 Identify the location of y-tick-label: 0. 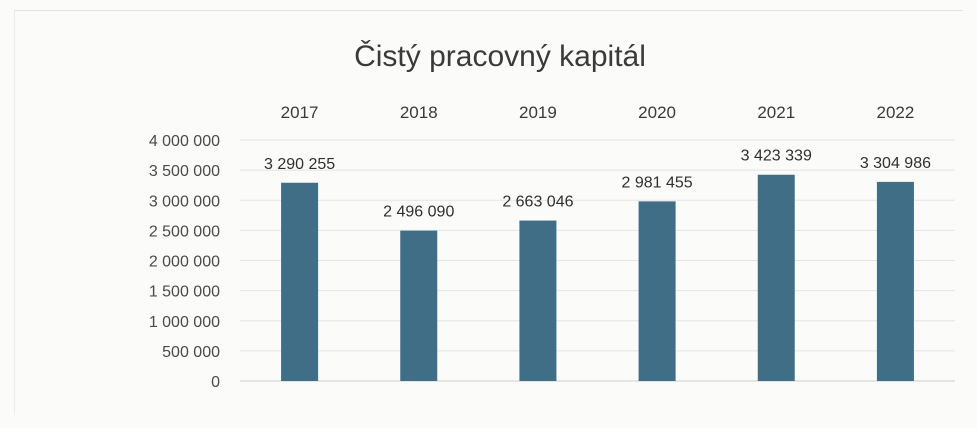
(215, 382).